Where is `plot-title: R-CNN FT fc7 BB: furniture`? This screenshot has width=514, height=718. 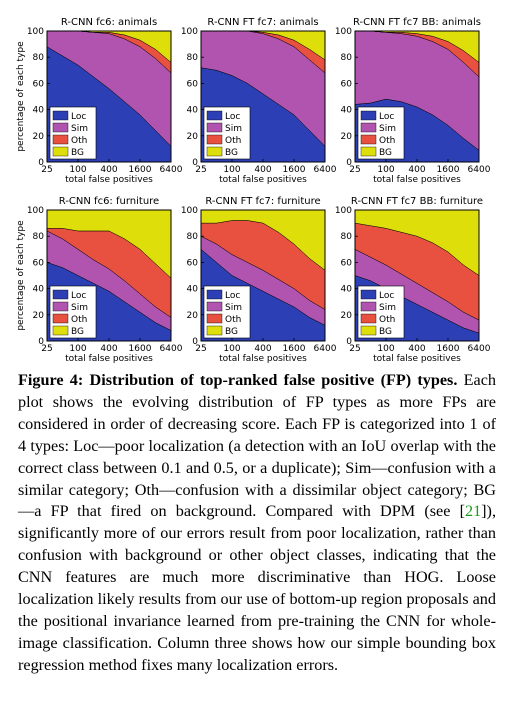 plot-title: R-CNN FT fc7 BB: furniture is located at coordinates (417, 201).